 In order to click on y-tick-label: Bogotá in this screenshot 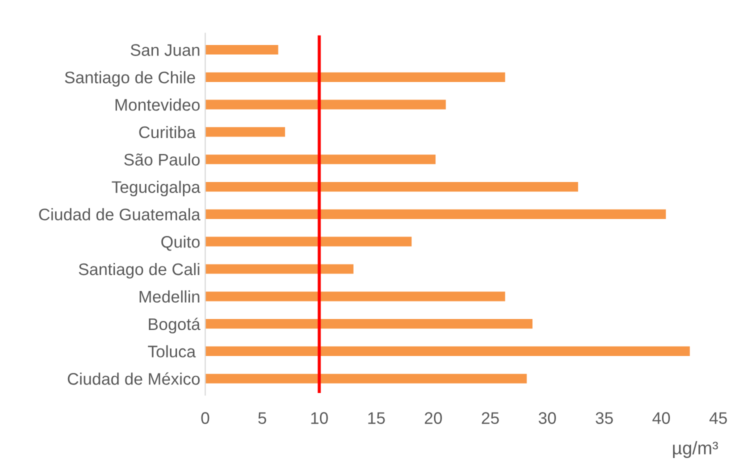, I will do `click(174, 326)`.